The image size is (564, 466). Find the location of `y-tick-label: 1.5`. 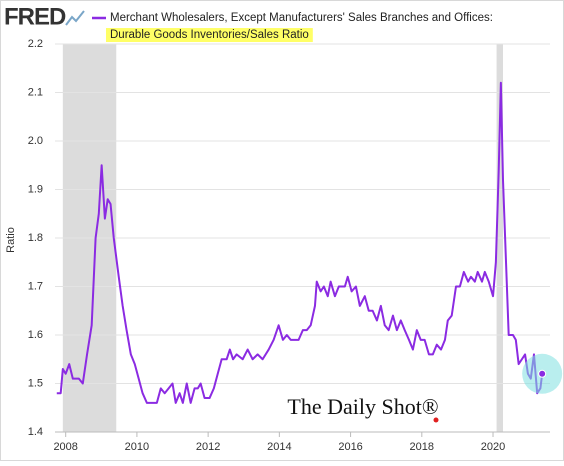

y-tick-label: 1.5 is located at coordinates (35, 383).